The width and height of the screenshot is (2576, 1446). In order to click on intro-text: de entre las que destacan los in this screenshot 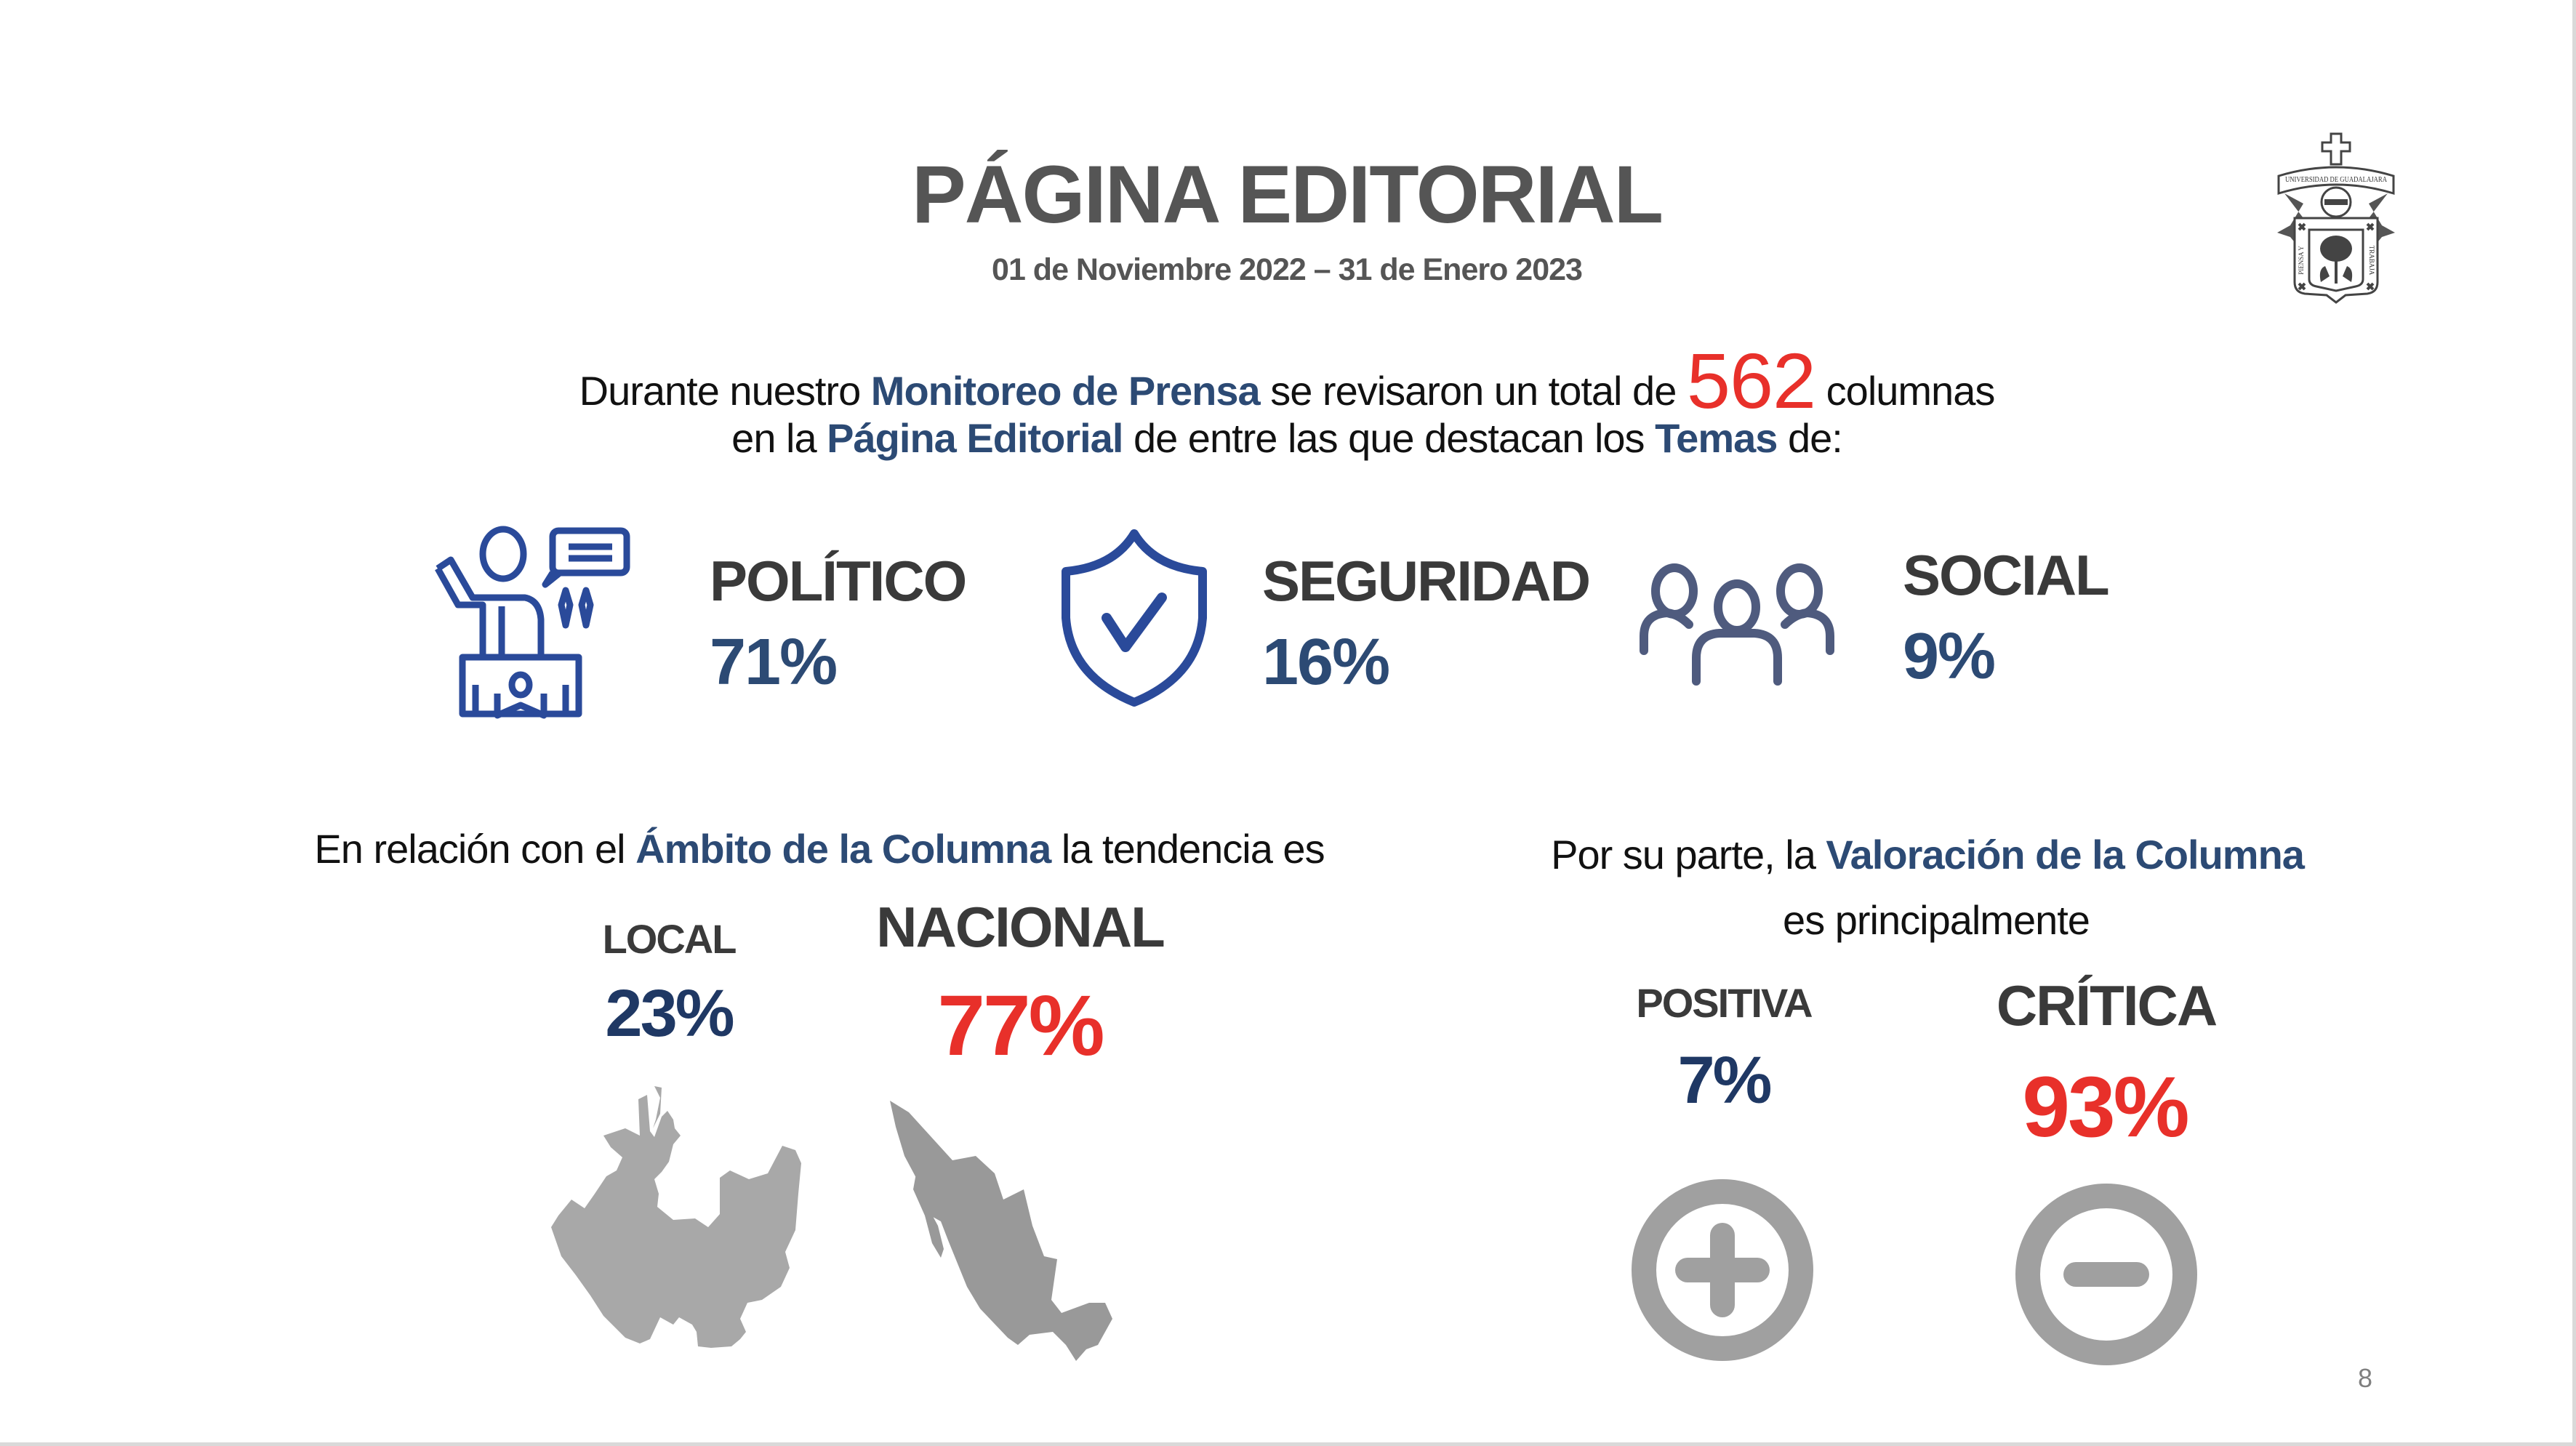, I will do `click(1389, 438)`.